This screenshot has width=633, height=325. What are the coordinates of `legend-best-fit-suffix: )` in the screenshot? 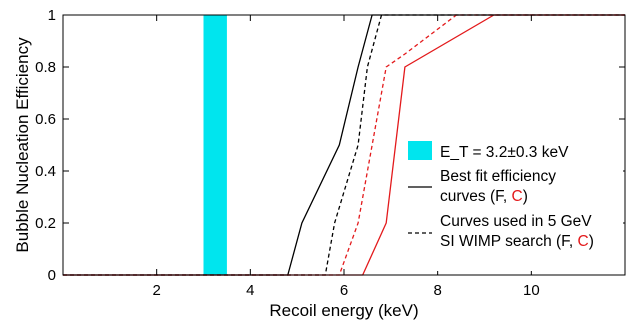 It's located at (525, 196).